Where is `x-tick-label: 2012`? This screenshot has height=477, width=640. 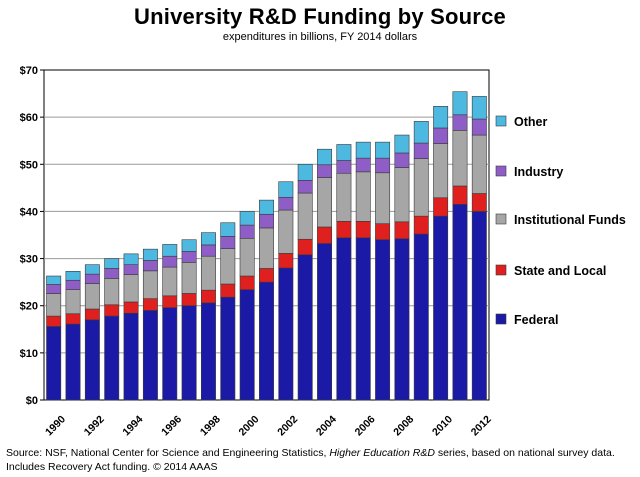 x-tick-label: 2012 is located at coordinates (481, 425).